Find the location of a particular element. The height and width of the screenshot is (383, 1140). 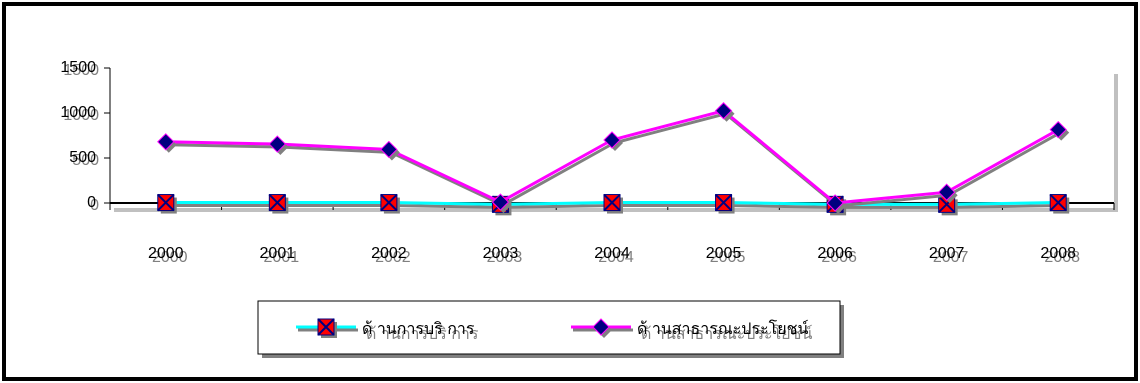

y-tick-label: 1000 is located at coordinates (78, 112).